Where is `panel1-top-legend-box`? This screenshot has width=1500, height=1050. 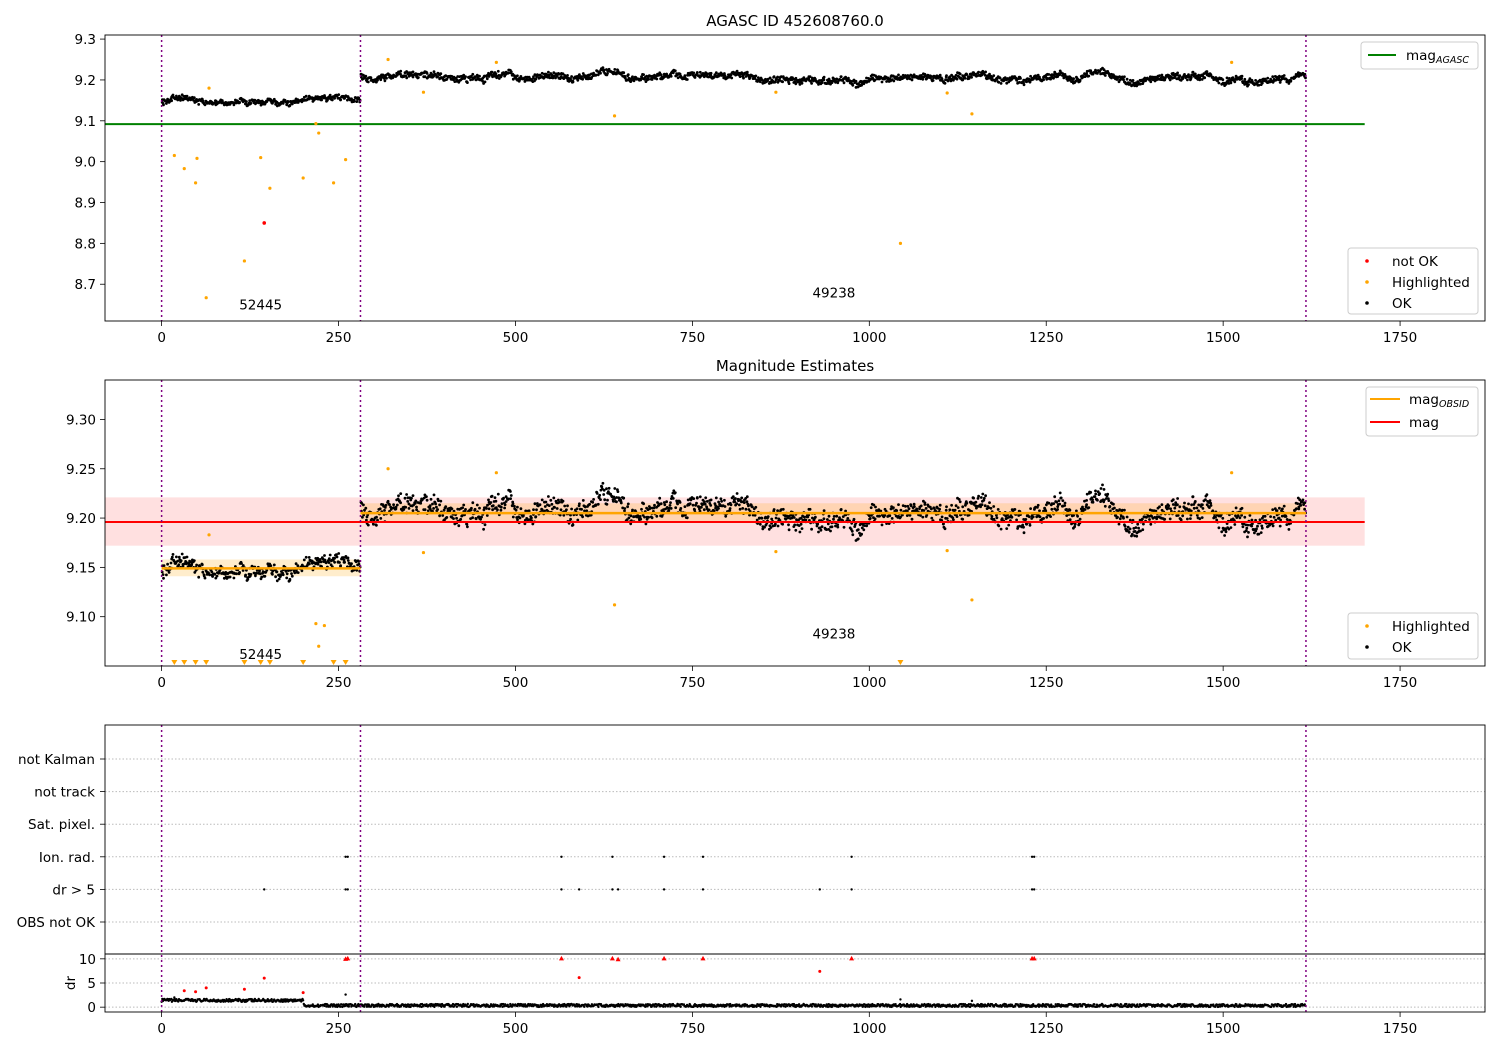 panel1-top-legend-box is located at coordinates (1419, 55).